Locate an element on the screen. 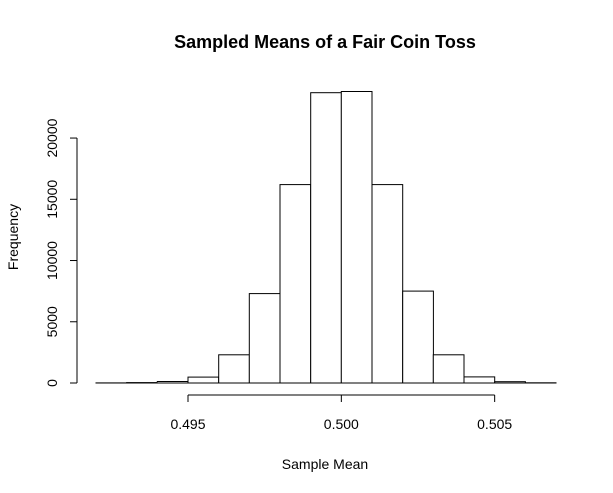 The width and height of the screenshot is (613, 493). x-tick-label: 0.495 is located at coordinates (187, 424).